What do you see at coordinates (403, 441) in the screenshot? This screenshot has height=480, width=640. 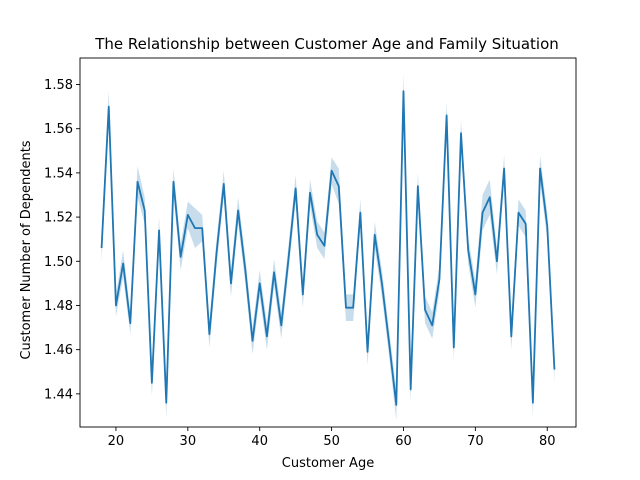 I see `x-tick-label: 60` at bounding box center [403, 441].